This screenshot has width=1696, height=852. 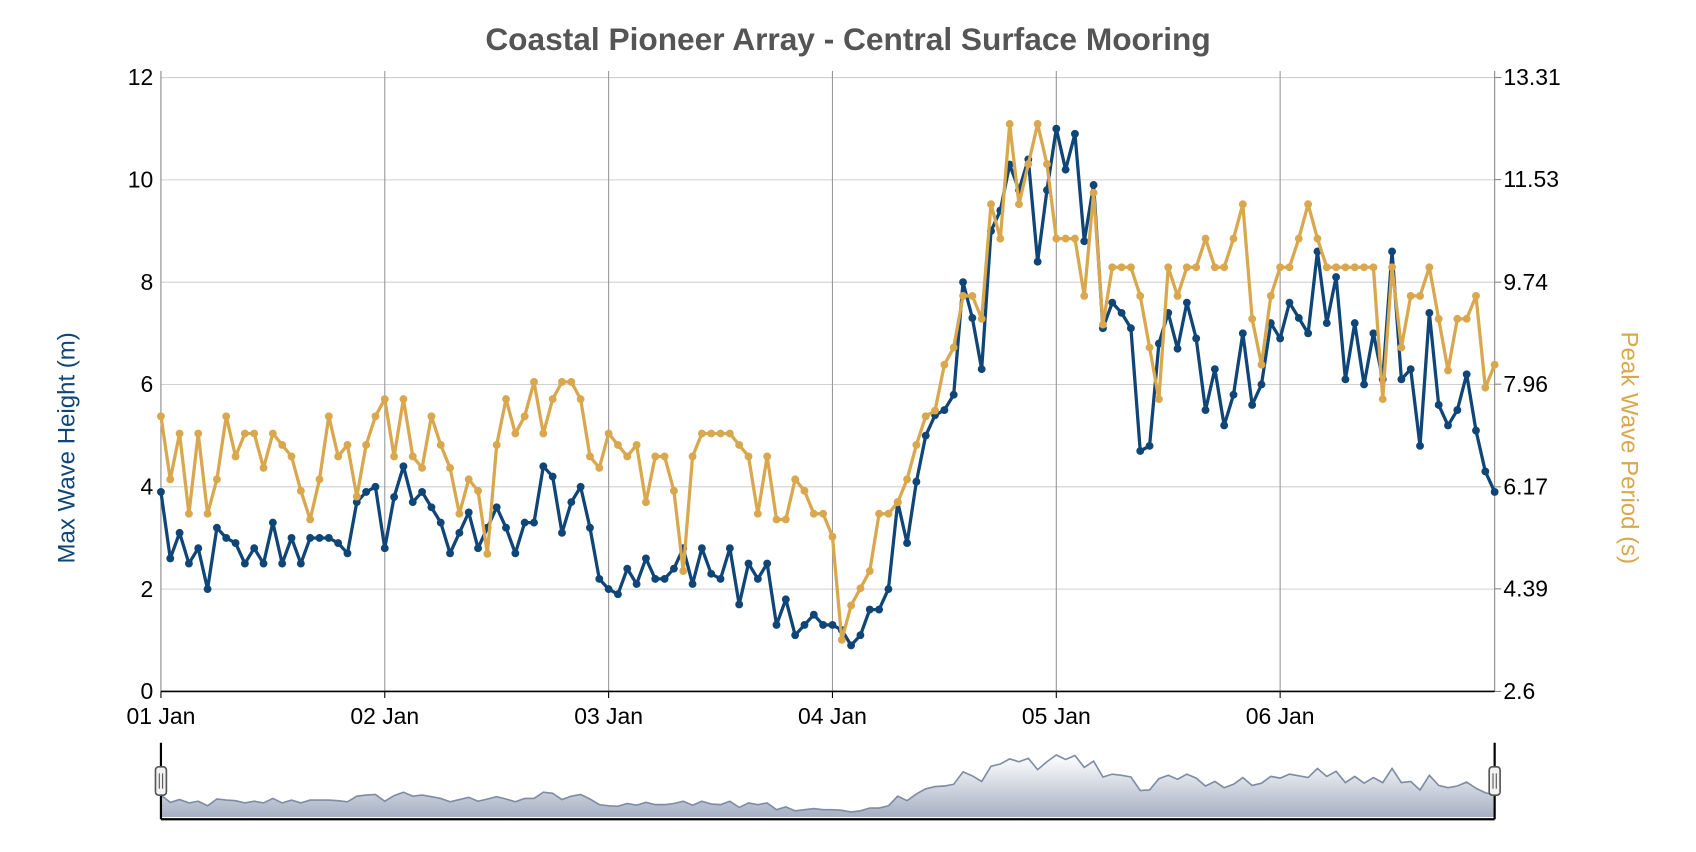 I want to click on x-tick-label: 02 Jan, so click(x=384, y=716).